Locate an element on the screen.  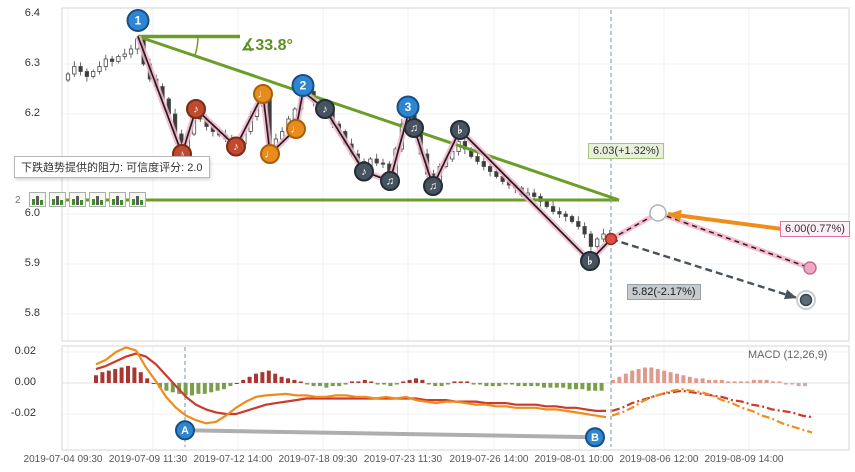
projection-origin-handle is located at coordinates (658, 213).